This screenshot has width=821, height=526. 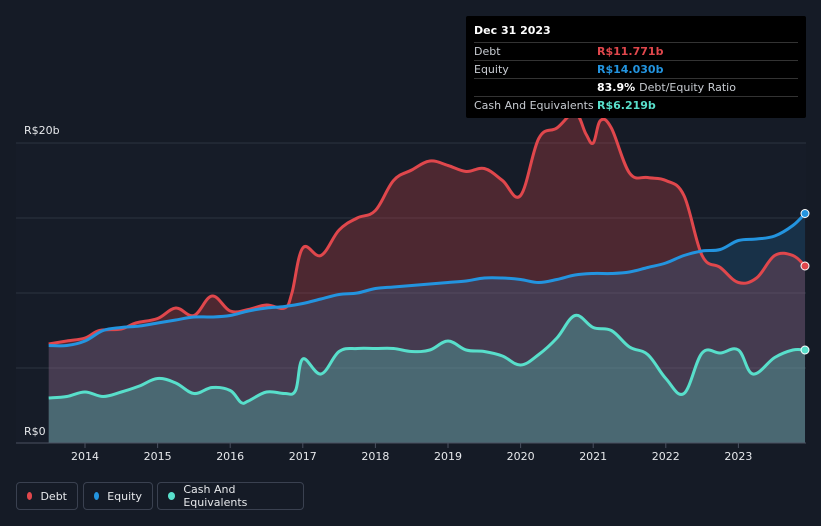 I want to click on tooltip-row-cash: Cash And Equivalents R$6.219b, so click(x=636, y=105).